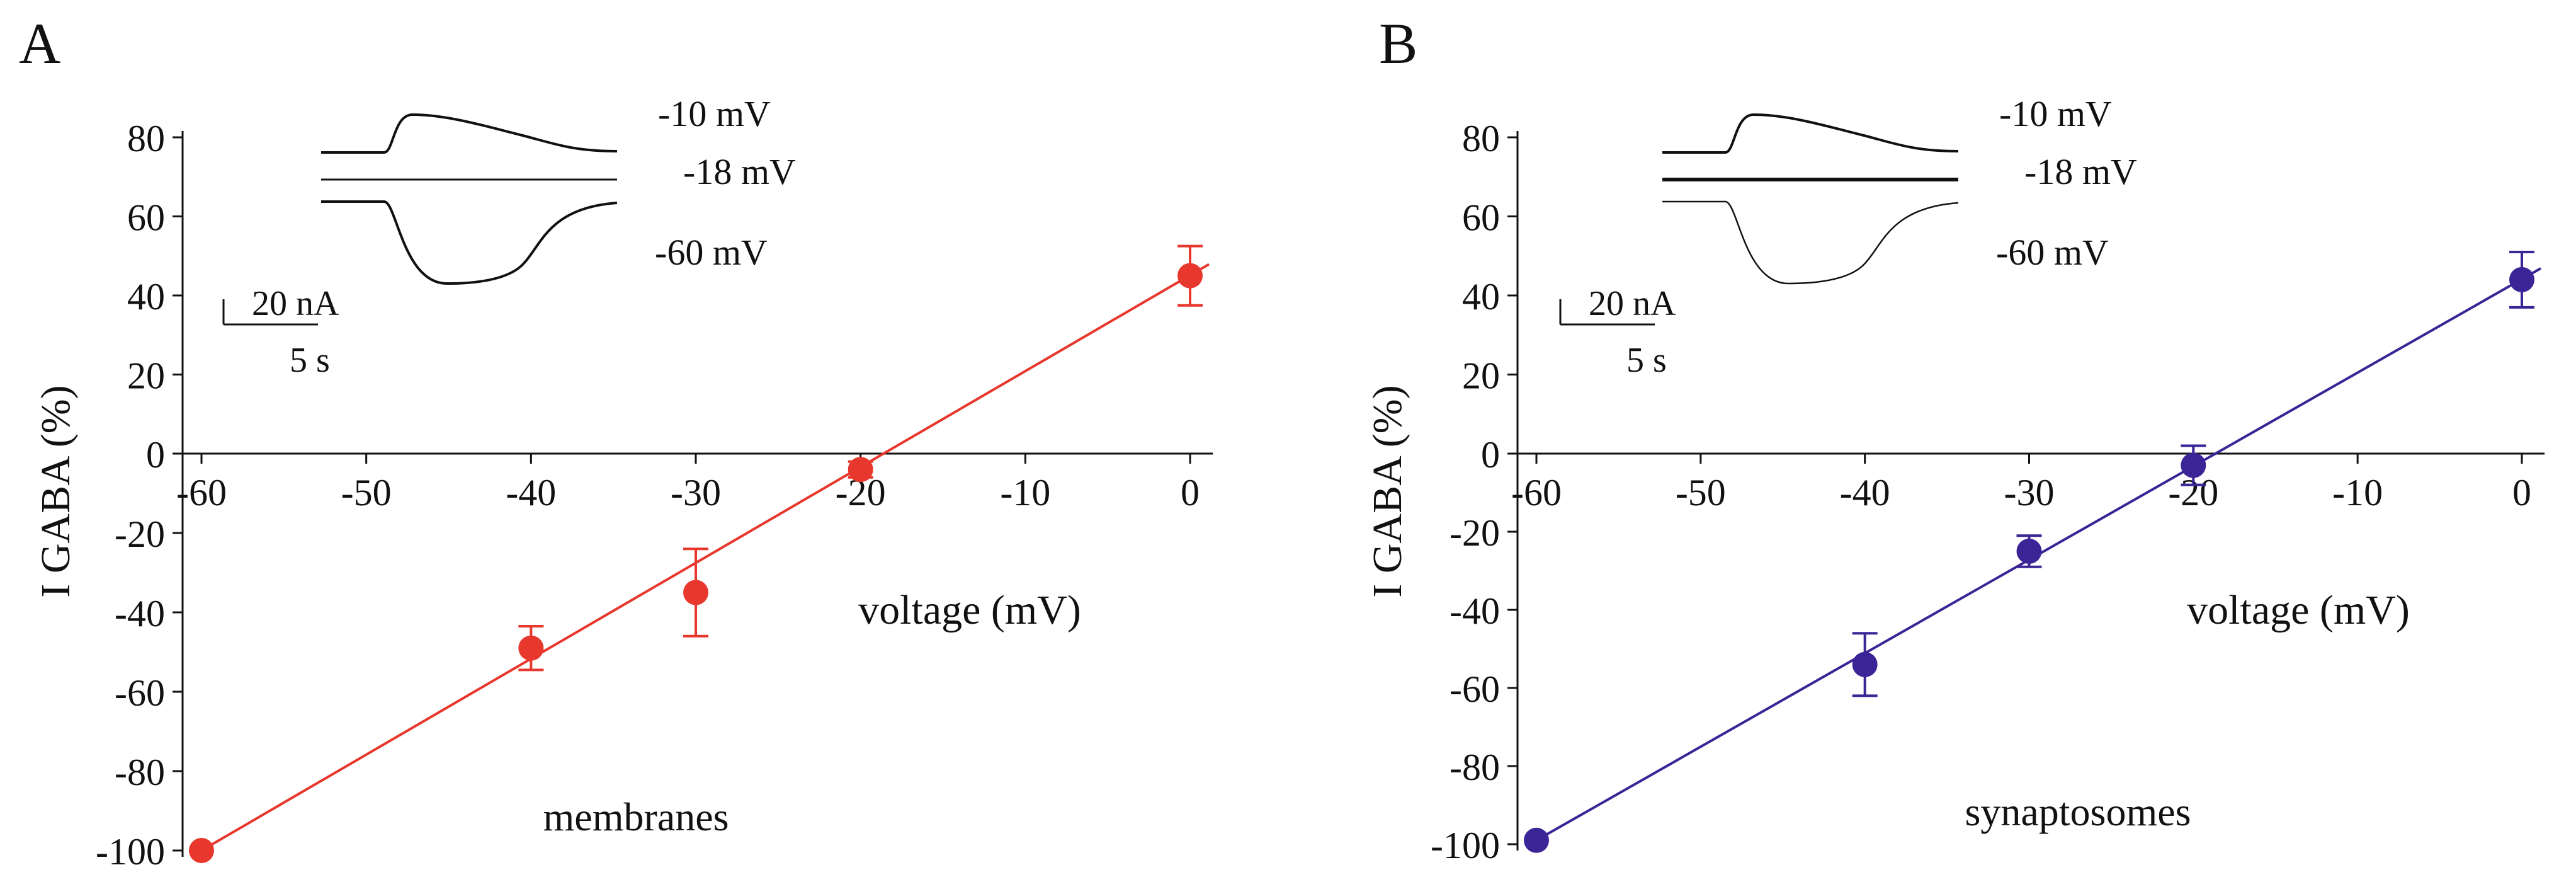 Image resolution: width=2576 pixels, height=882 pixels. What do you see at coordinates (636, 816) in the screenshot?
I see `condition-label: membranes` at bounding box center [636, 816].